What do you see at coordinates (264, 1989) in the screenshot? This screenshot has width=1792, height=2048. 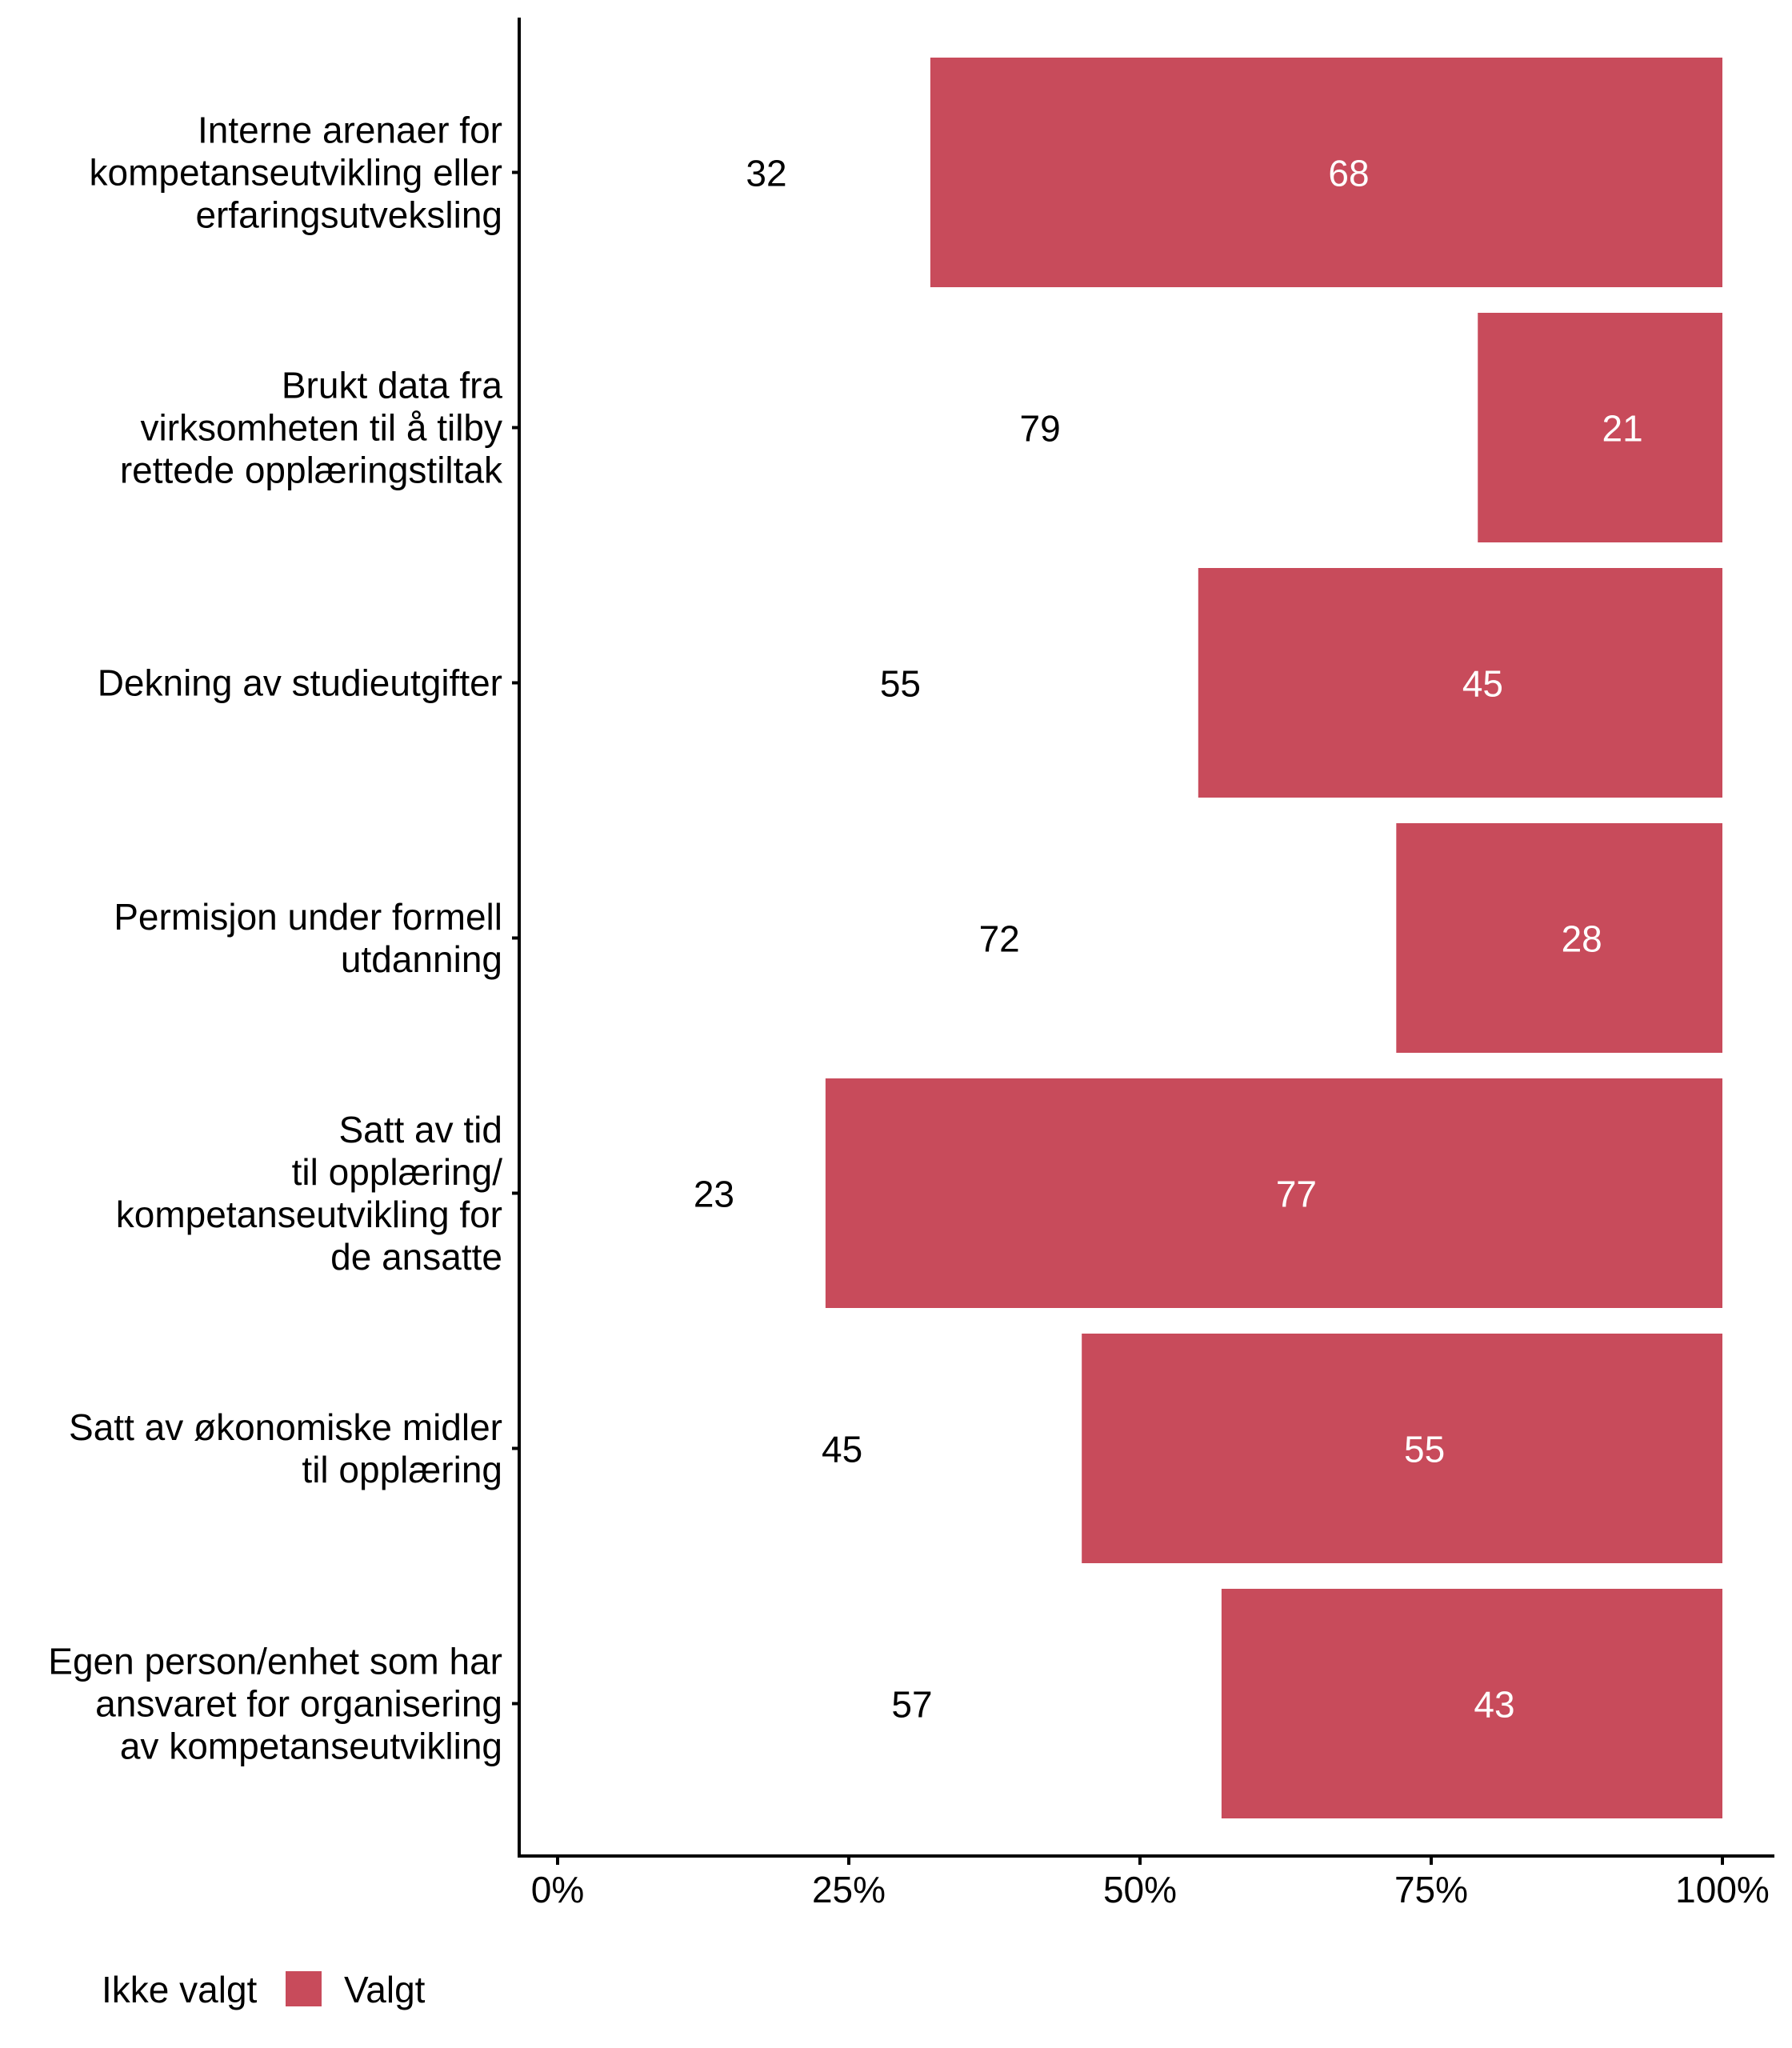 I see `legend: Ikke valgt Valgt` at bounding box center [264, 1989].